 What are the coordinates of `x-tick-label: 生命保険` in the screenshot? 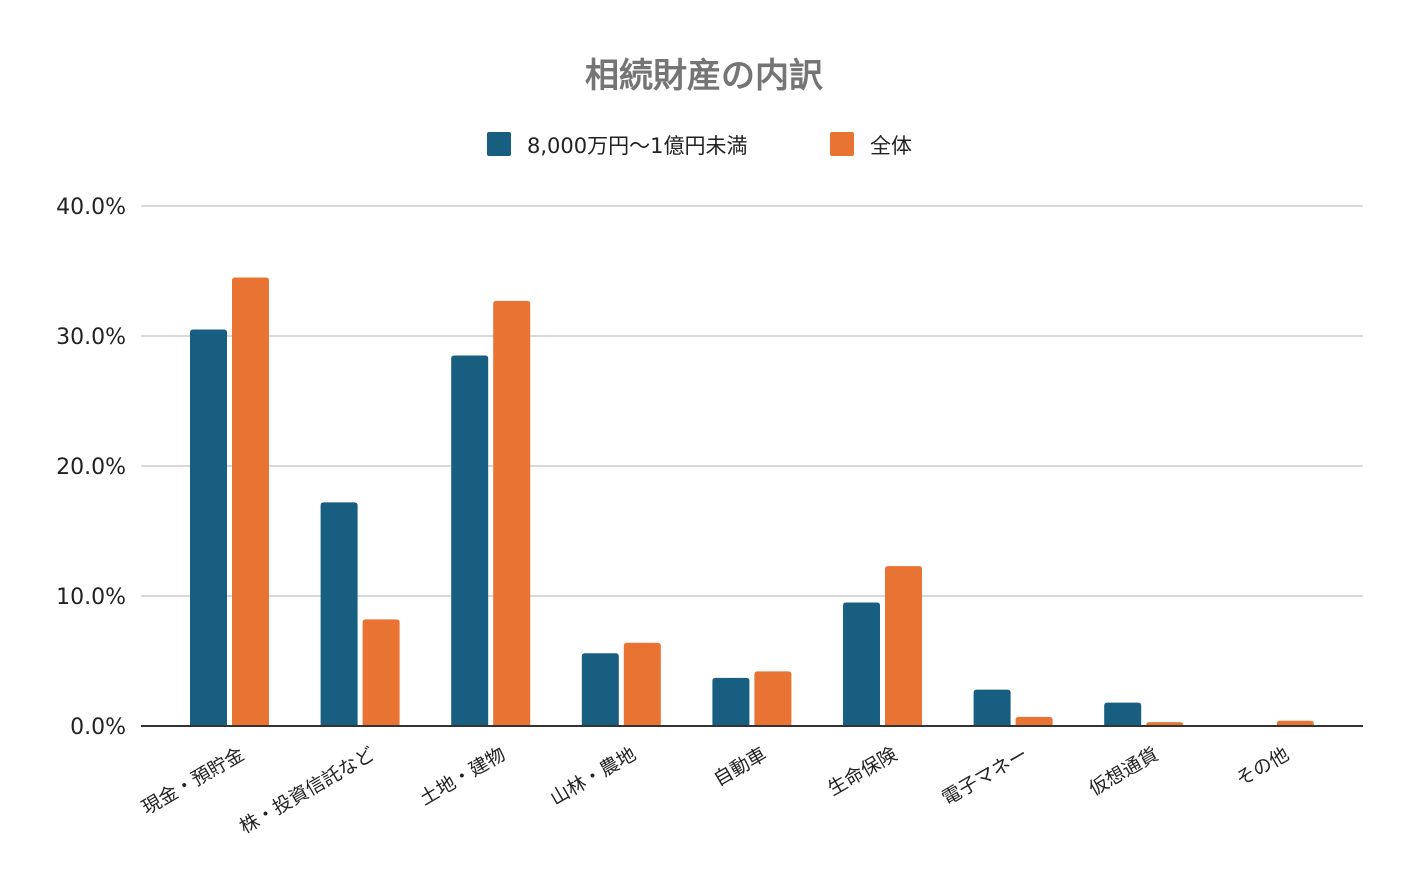 It's located at (862, 771).